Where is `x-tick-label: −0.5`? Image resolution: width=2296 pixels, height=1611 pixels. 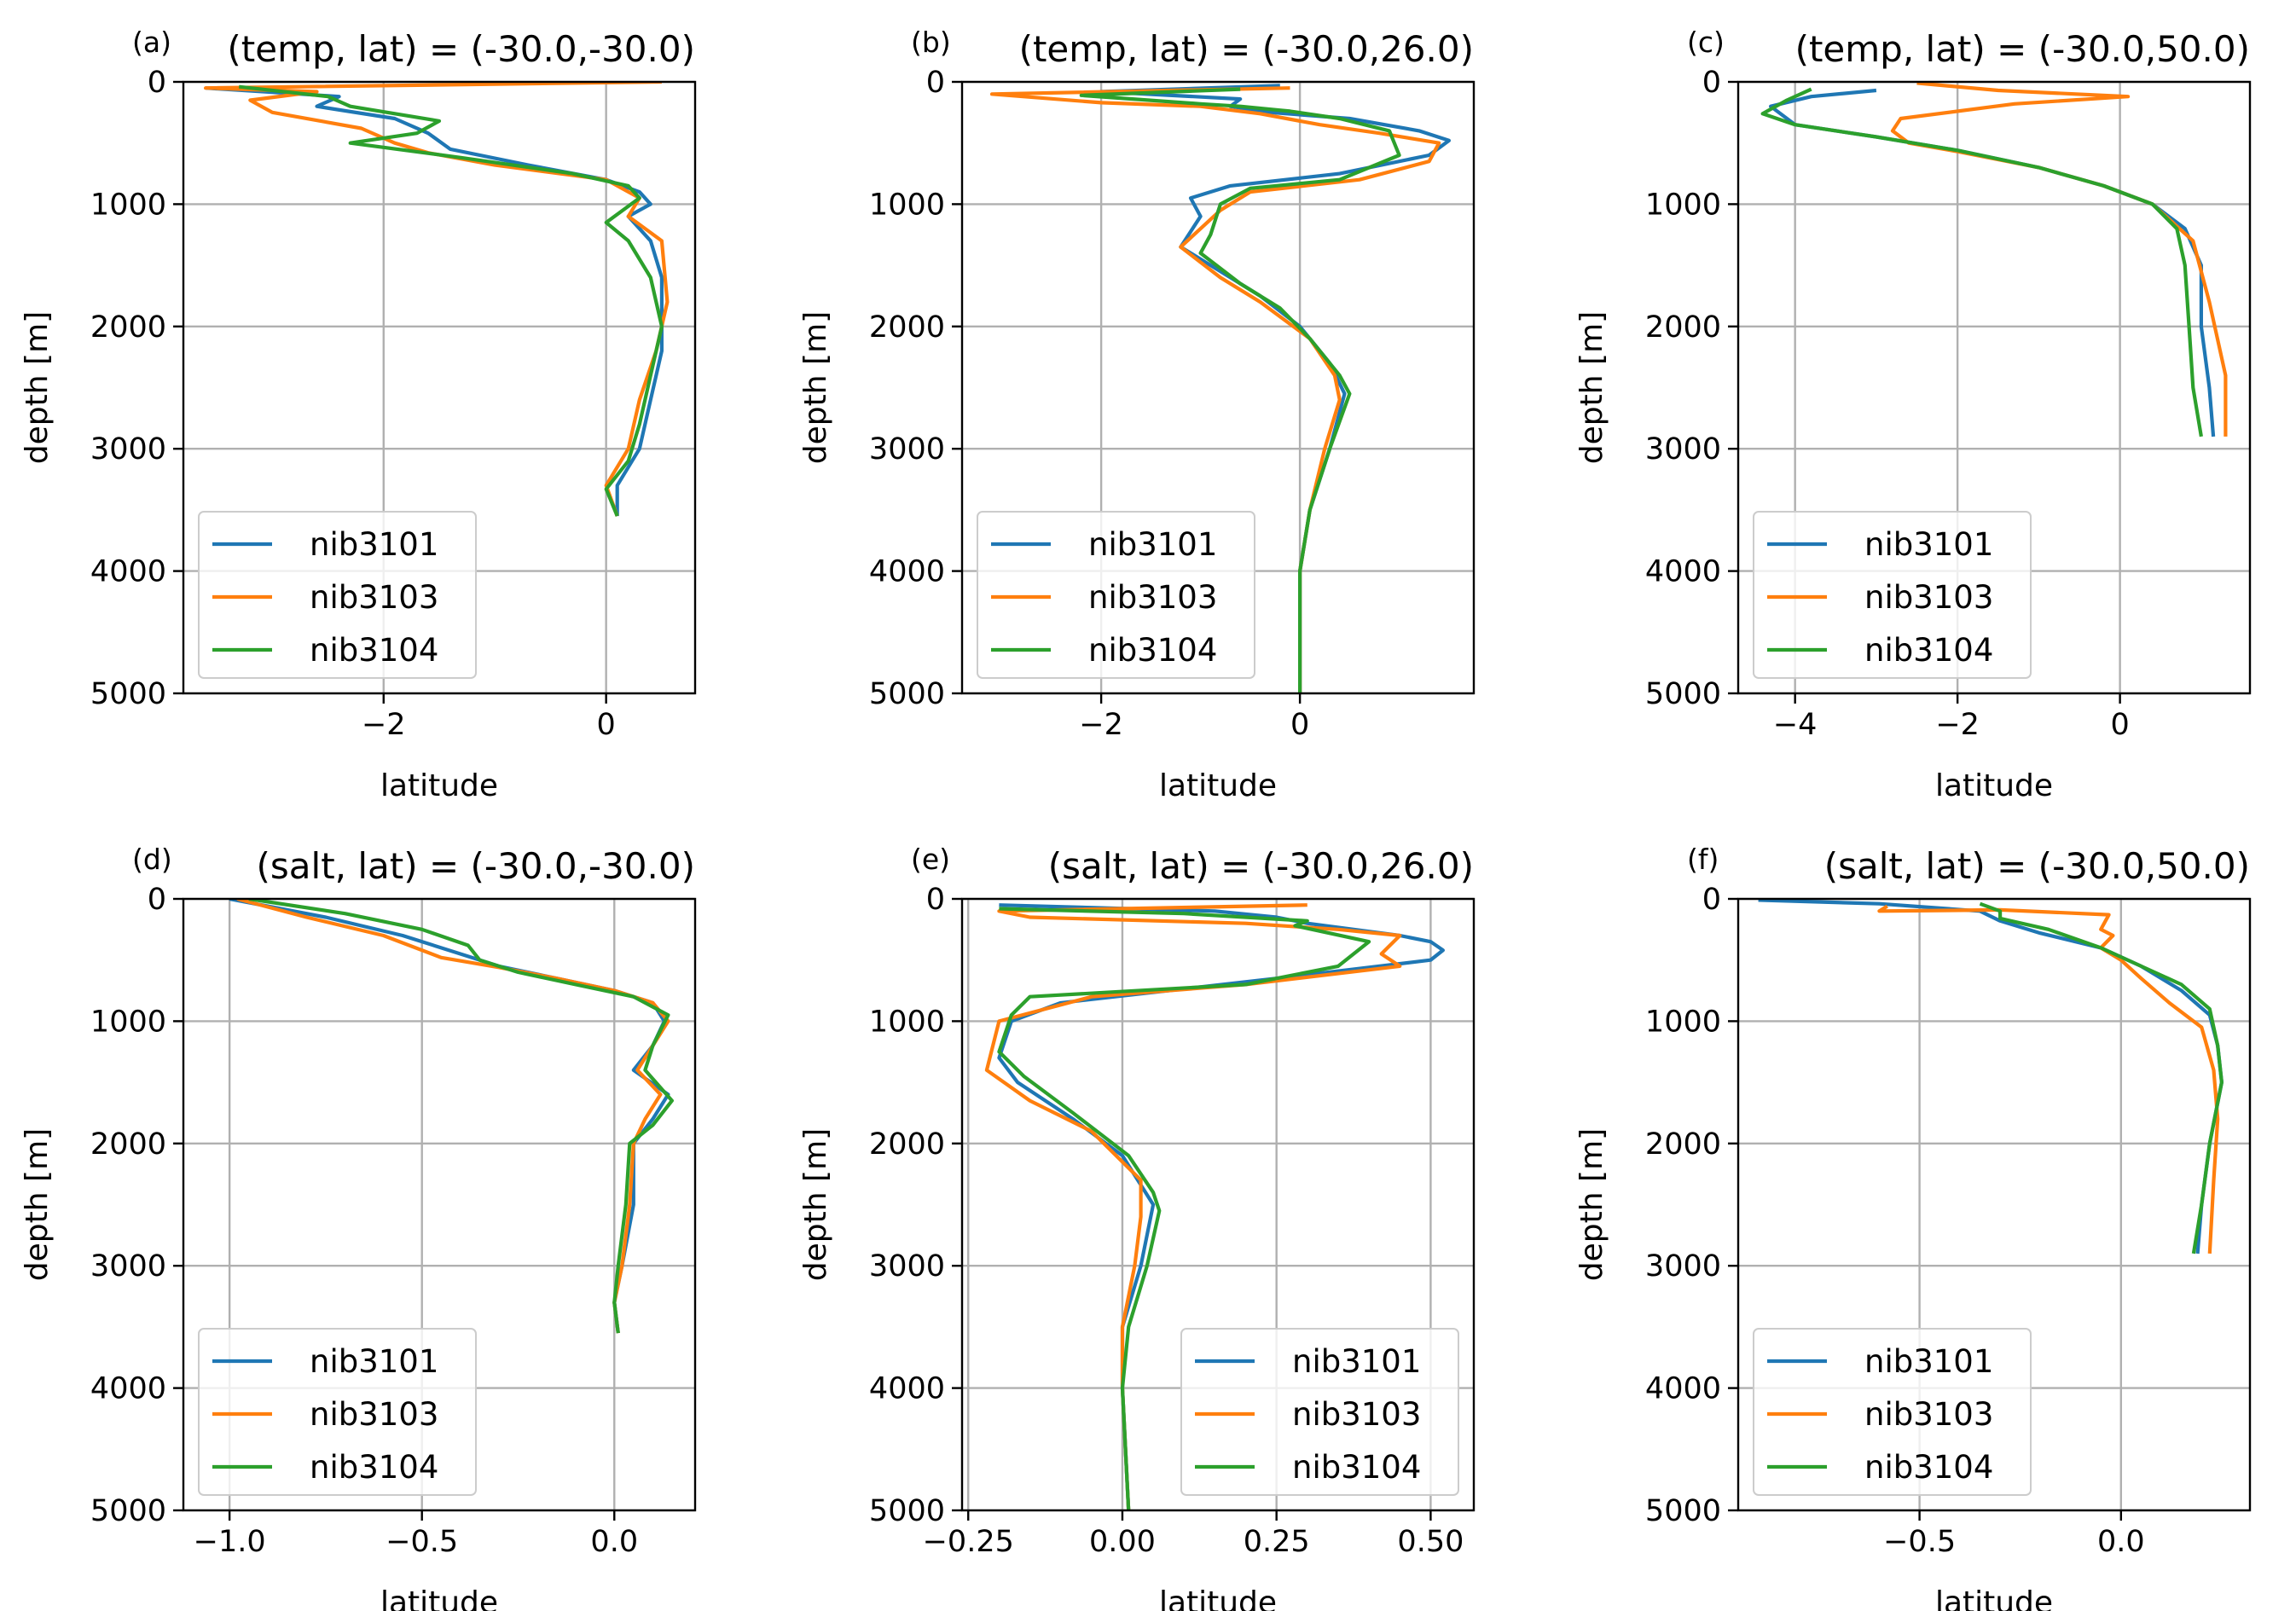
x-tick-label: −0.5 is located at coordinates (422, 1542).